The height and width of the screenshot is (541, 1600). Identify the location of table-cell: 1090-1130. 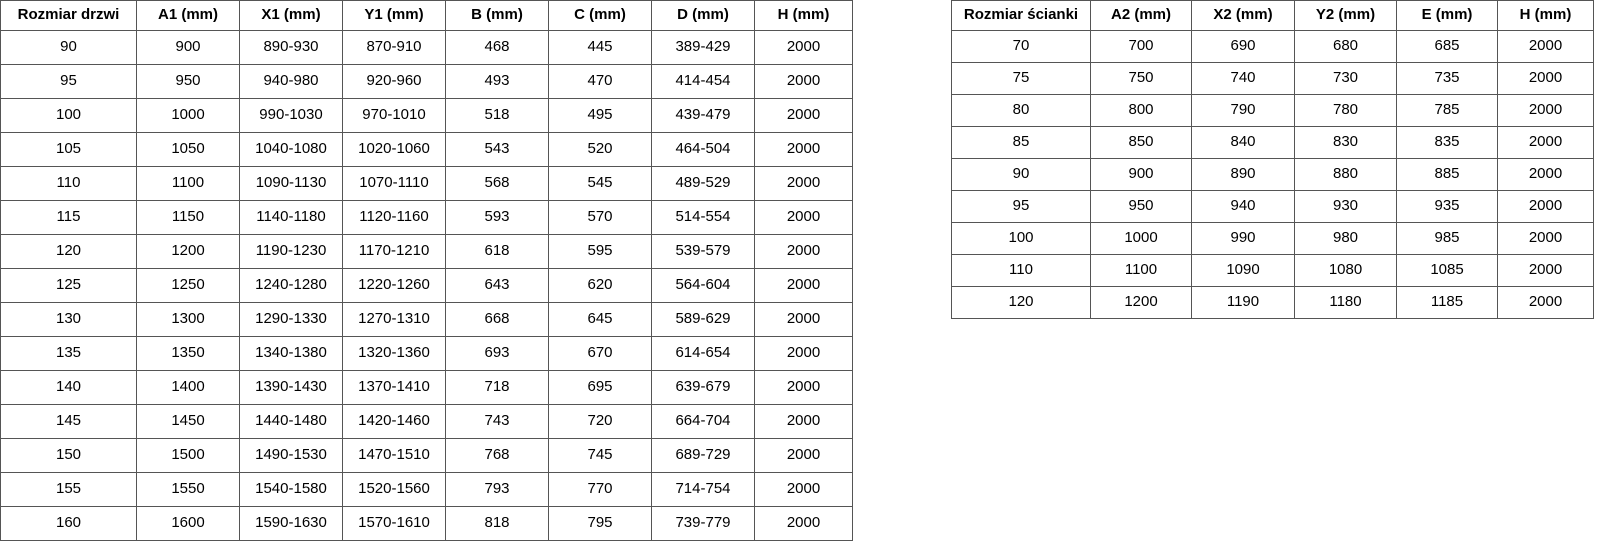
(291, 183).